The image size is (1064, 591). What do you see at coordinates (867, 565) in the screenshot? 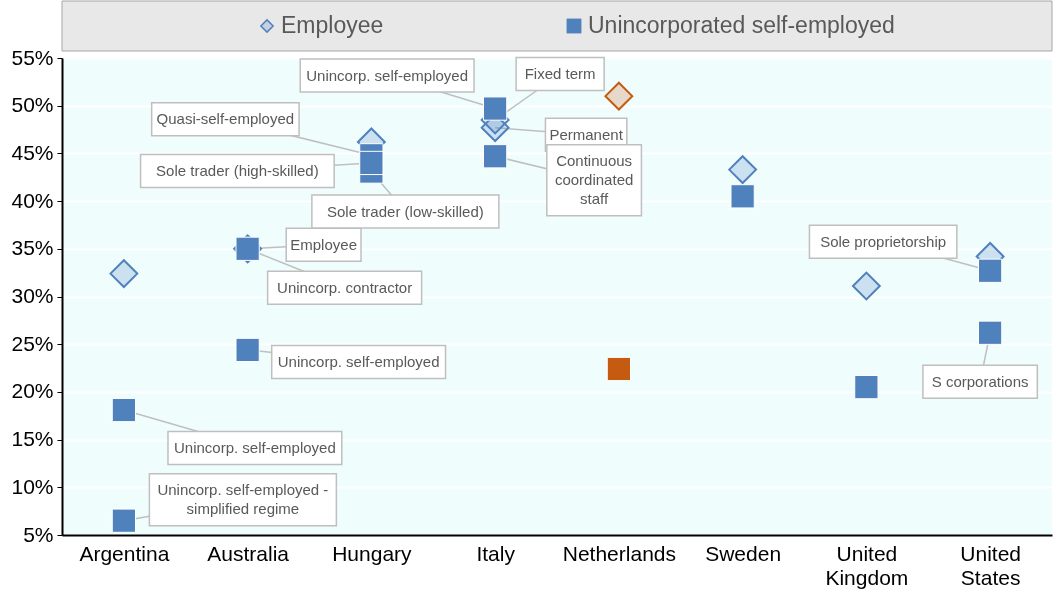
I see `x-tick-label: United Kingdom` at bounding box center [867, 565].